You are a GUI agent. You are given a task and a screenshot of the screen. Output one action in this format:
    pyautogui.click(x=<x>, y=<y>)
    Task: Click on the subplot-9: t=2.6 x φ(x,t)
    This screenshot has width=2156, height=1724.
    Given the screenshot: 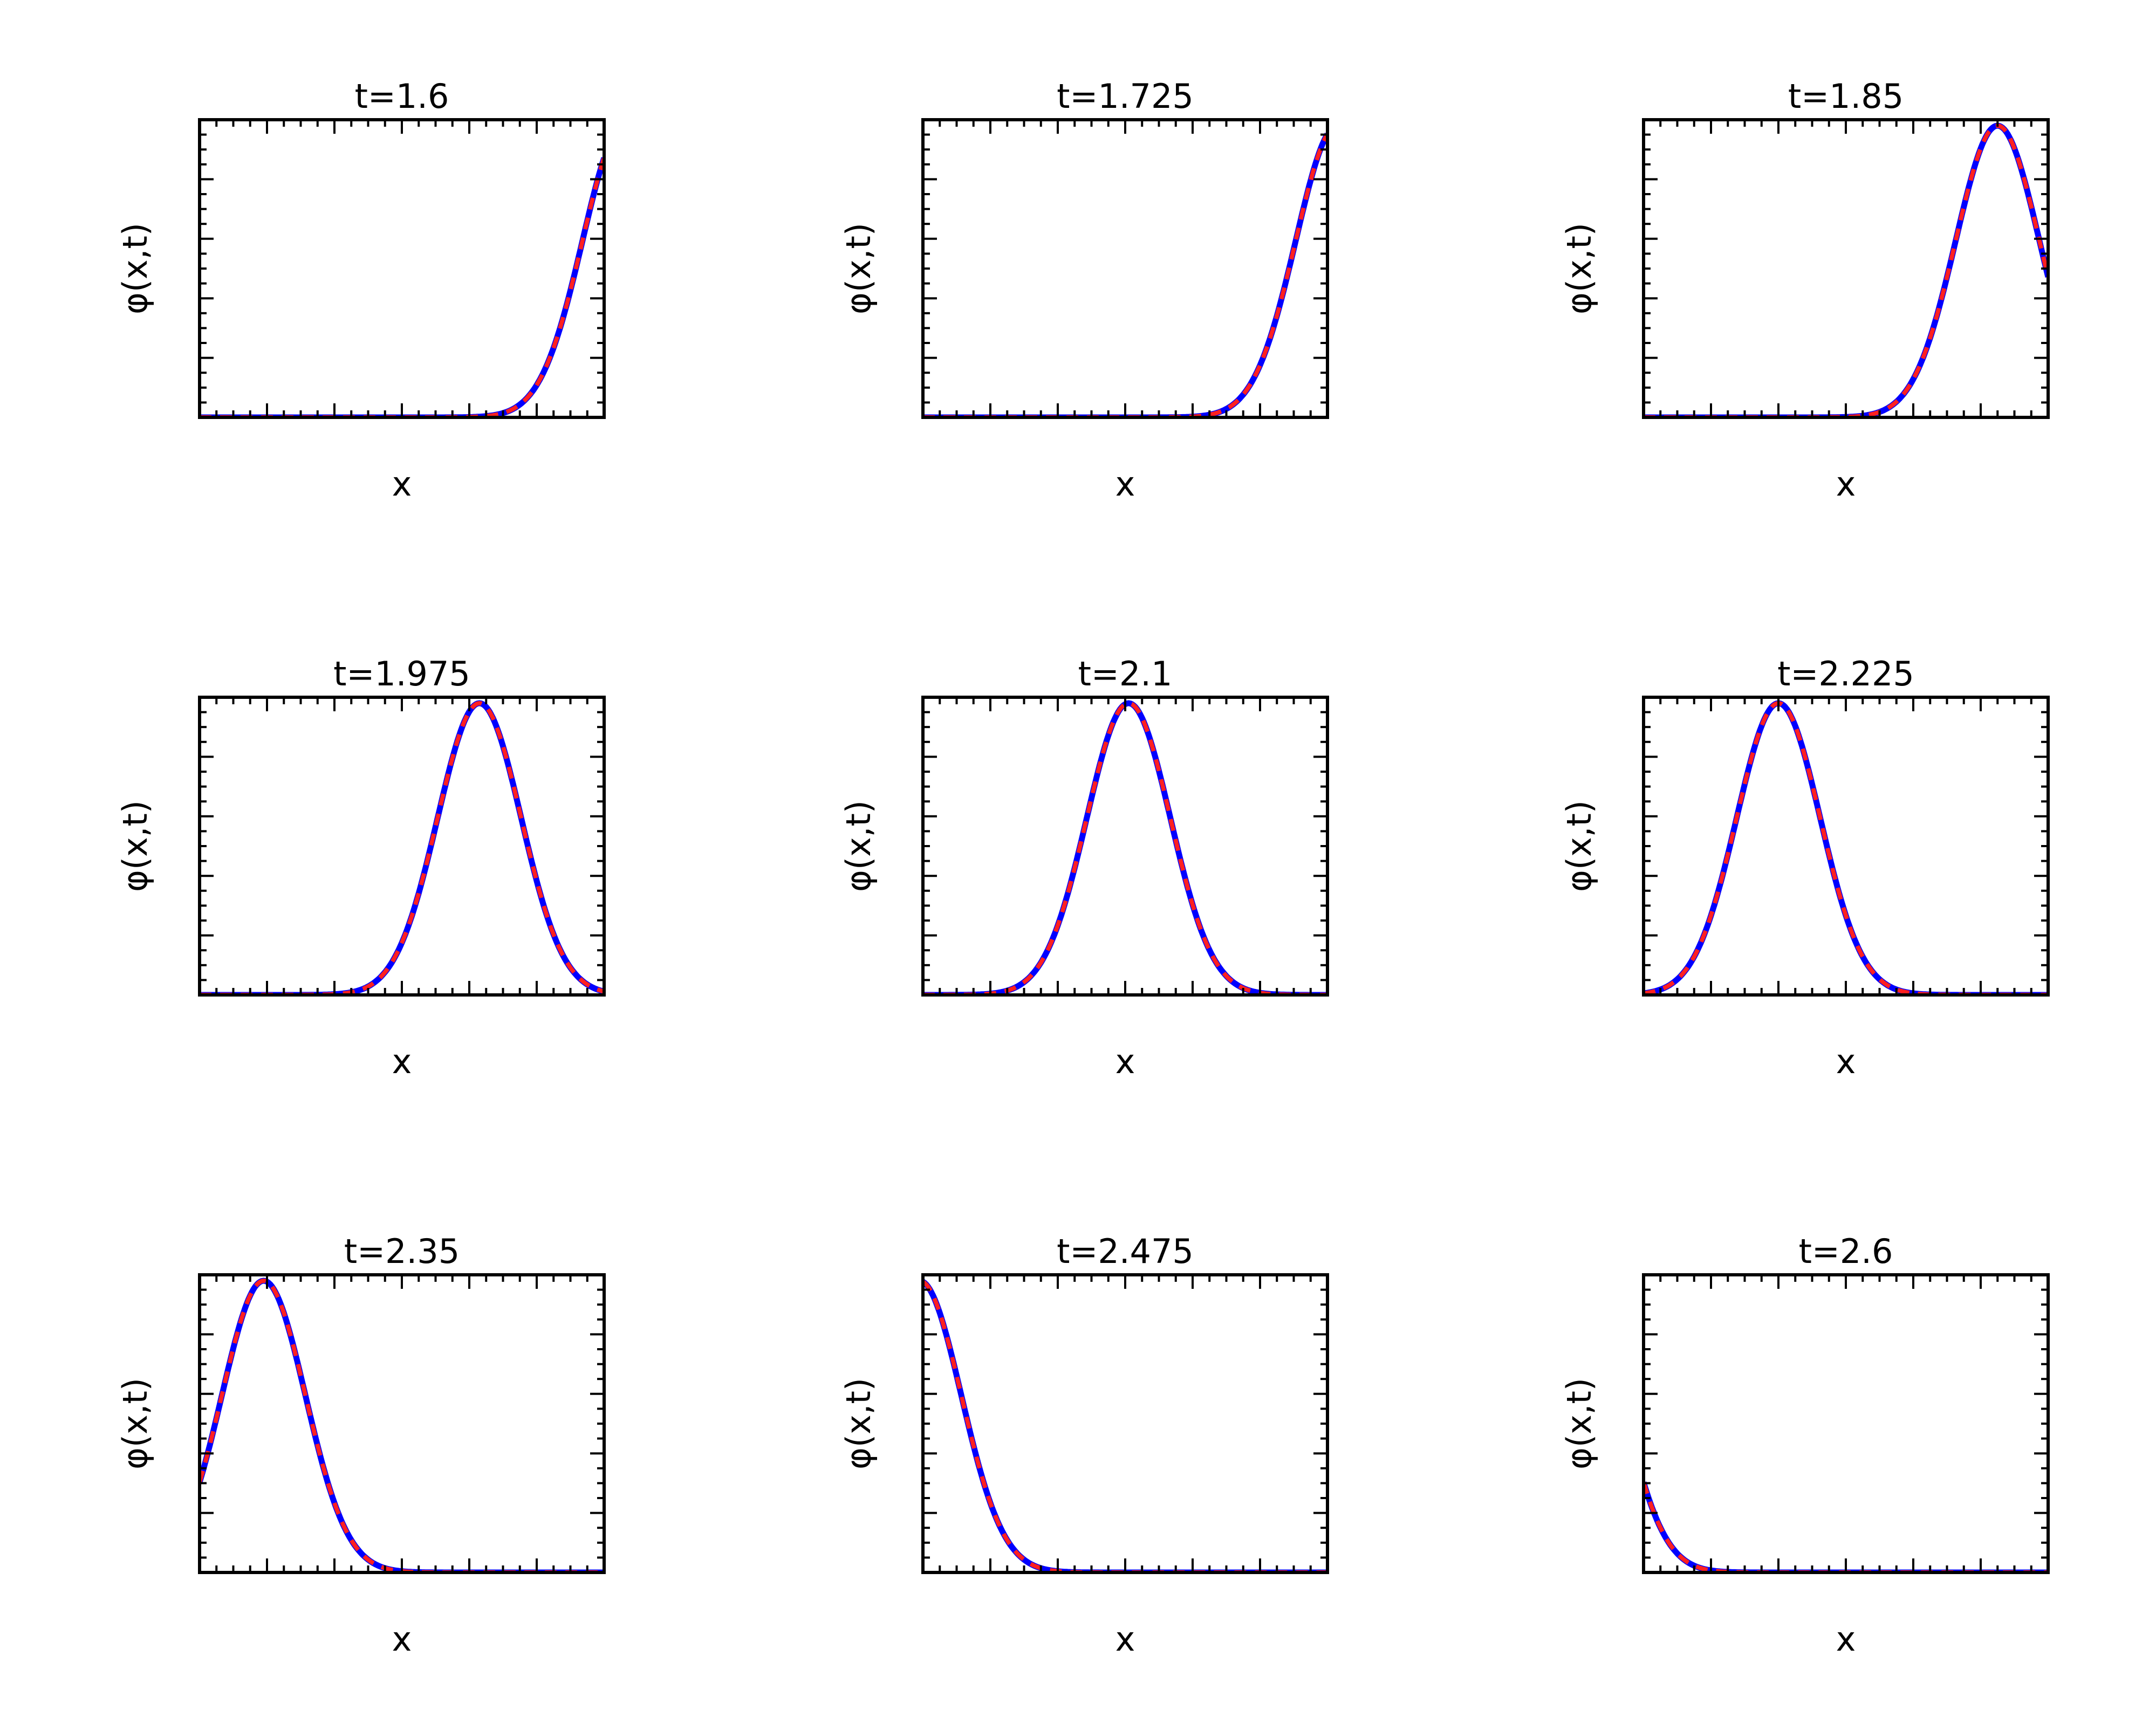 What is the action you would take?
    pyautogui.click(x=1804, y=1445)
    